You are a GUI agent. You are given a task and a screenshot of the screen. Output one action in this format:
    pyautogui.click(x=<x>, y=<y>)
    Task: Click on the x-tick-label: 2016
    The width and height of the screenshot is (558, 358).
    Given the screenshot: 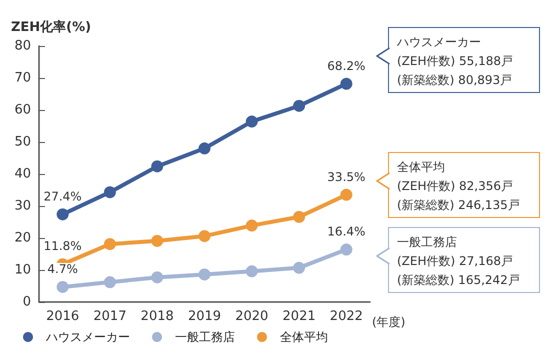 What is the action you would take?
    pyautogui.click(x=63, y=316)
    